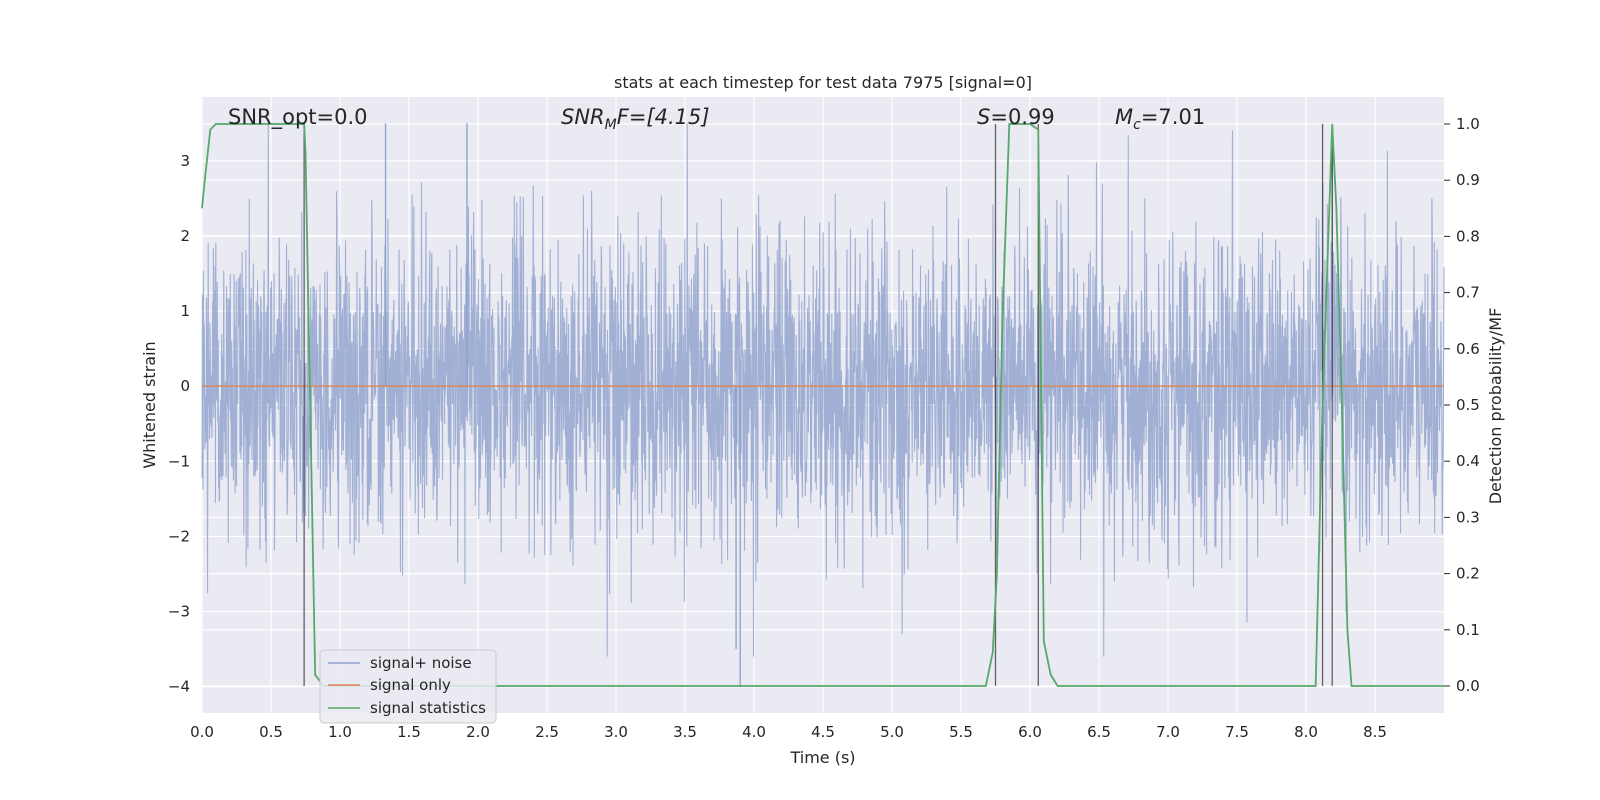  Describe the element at coordinates (583, 117) in the screenshot. I see `snr-mf-symbol: SNR` at that location.